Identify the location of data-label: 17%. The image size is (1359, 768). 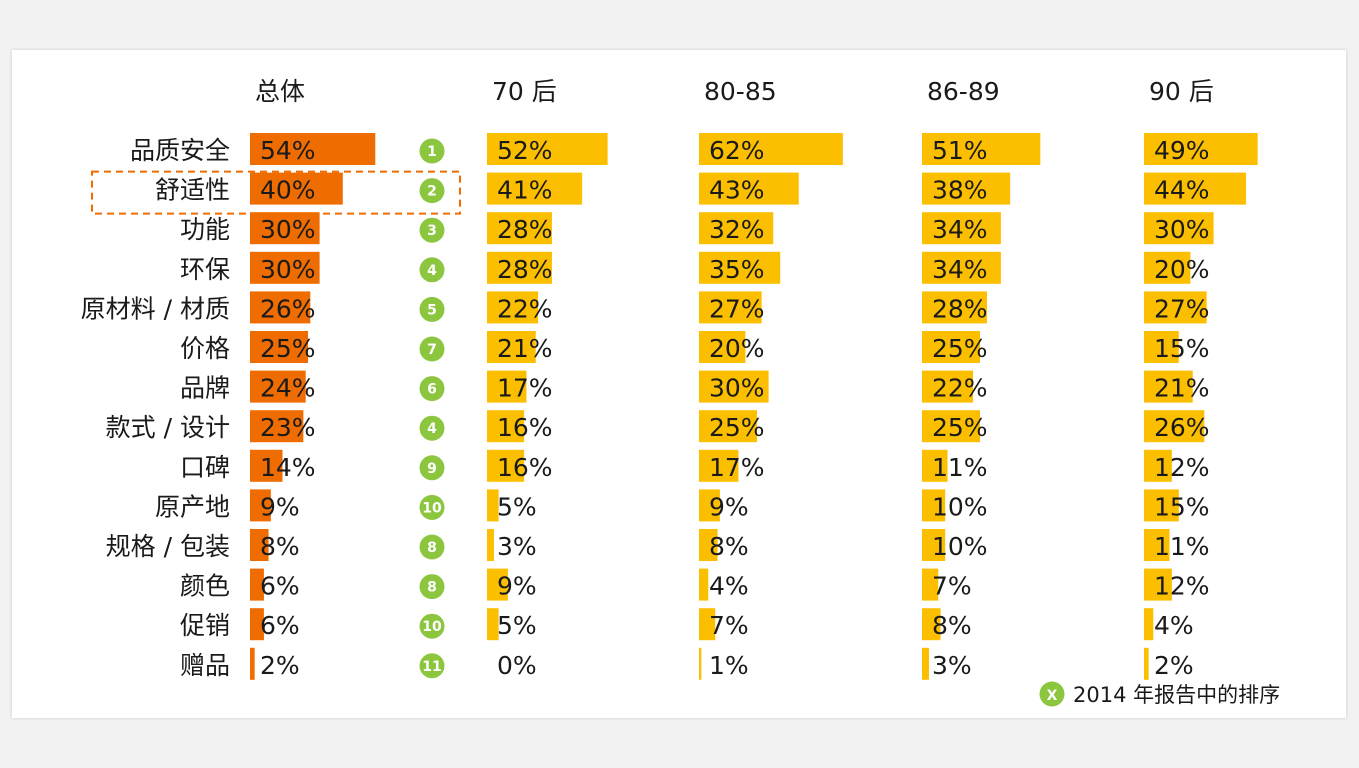
(737, 467).